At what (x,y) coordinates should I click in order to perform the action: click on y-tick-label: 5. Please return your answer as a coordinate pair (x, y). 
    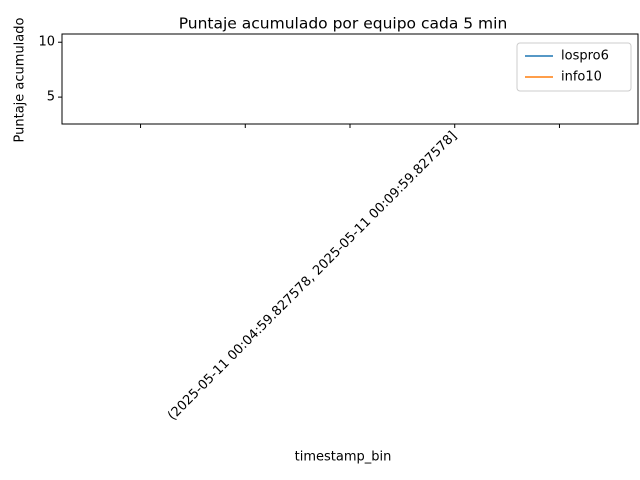
    Looking at the image, I should click on (51, 97).